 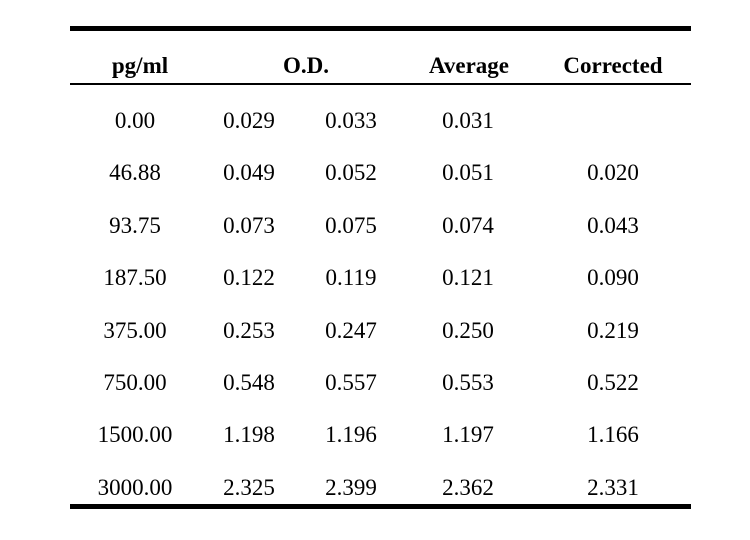 What do you see at coordinates (249, 277) in the screenshot?
I see `cell-od-1: 0.122` at bounding box center [249, 277].